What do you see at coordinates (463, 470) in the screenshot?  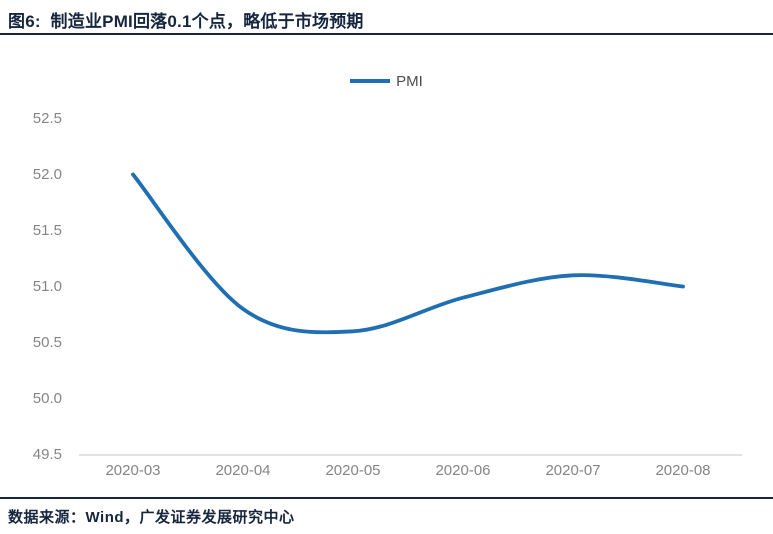 I see `x-tick-label: 2020-06` at bounding box center [463, 470].